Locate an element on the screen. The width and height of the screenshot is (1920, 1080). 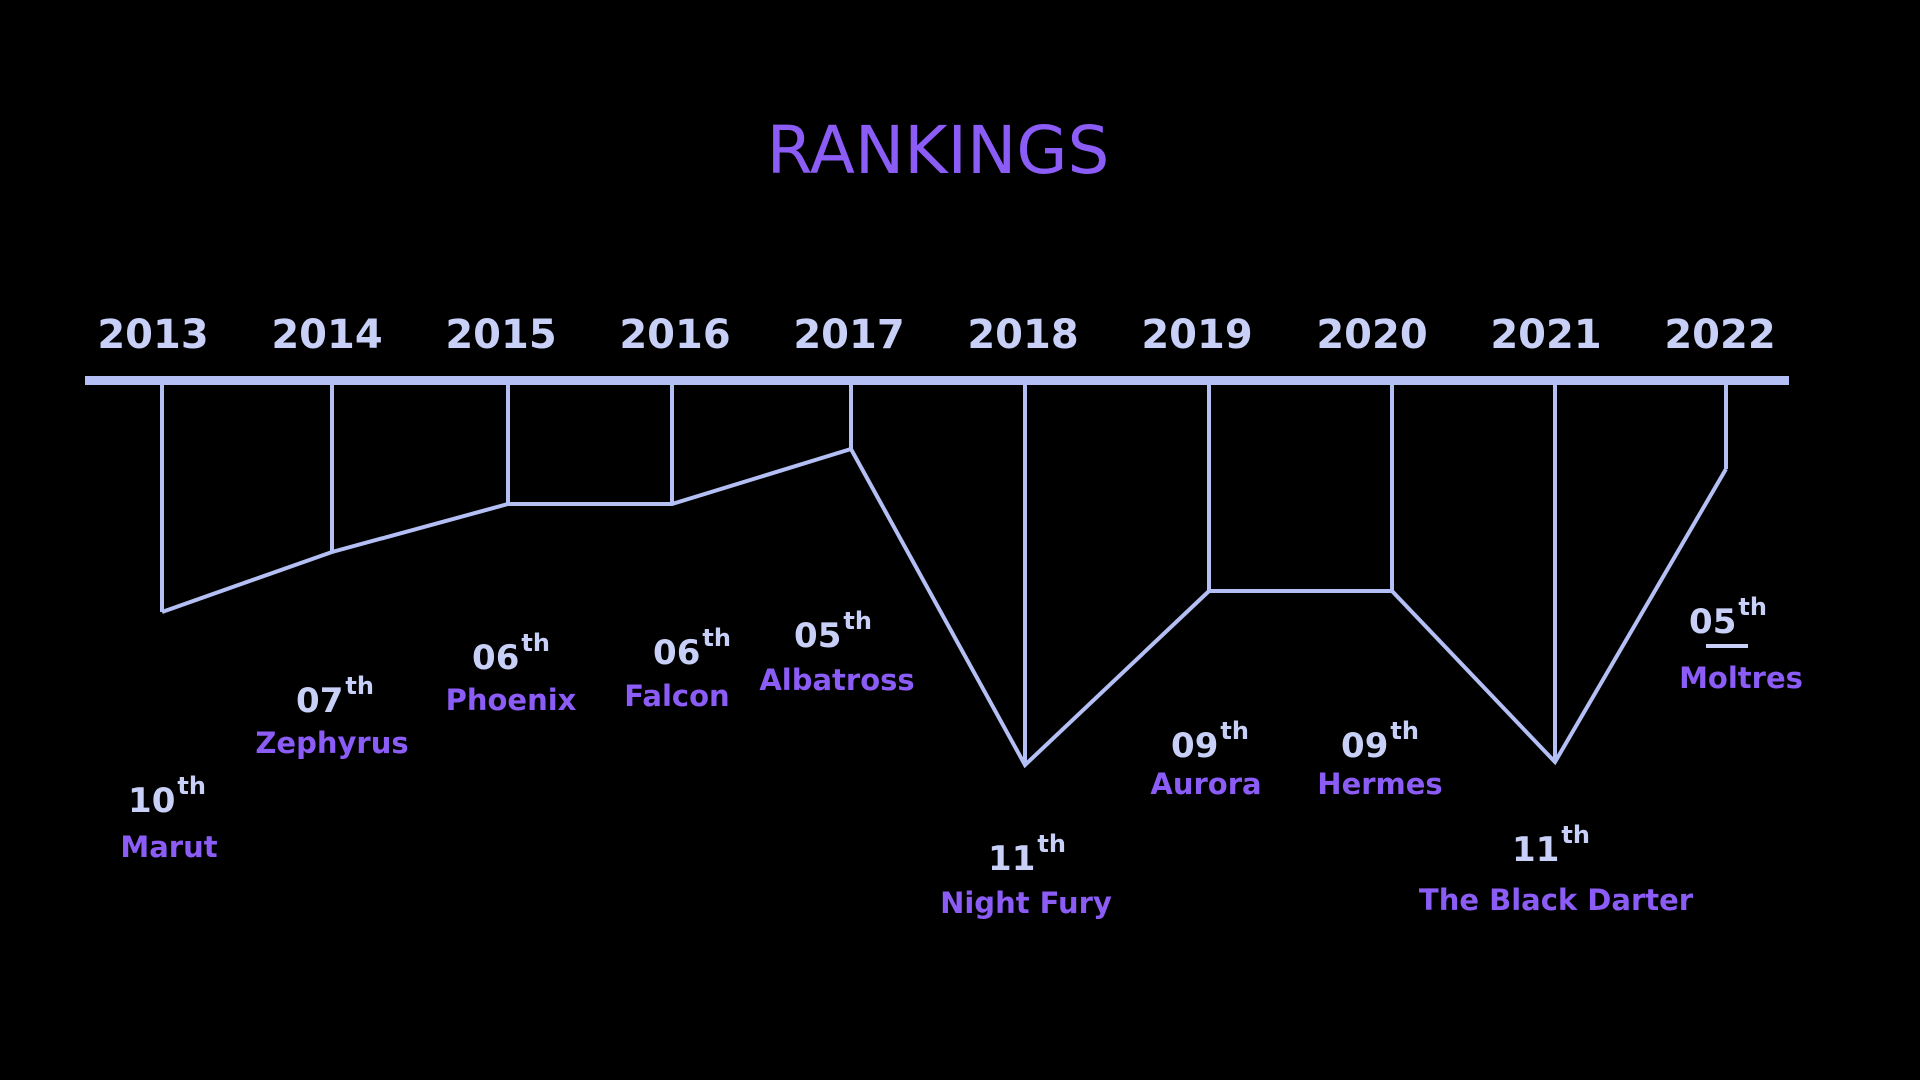
year-labels: 2013 2014 2015 2016 2017 2018 2019 2020 2021 2022 is located at coordinates (936, 335).